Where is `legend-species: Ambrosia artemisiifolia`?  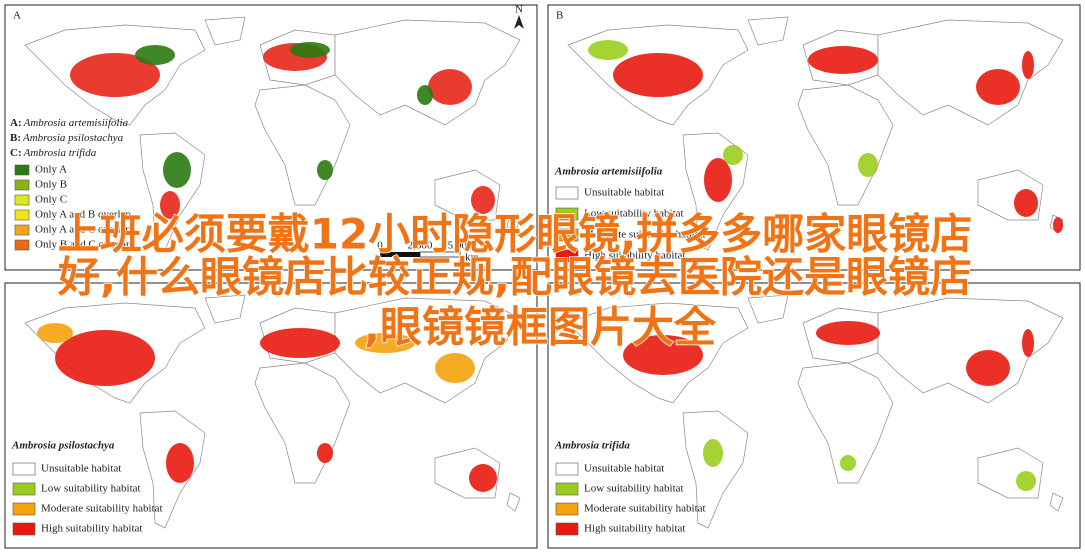 legend-species: Ambrosia artemisiifolia is located at coordinates (76, 123).